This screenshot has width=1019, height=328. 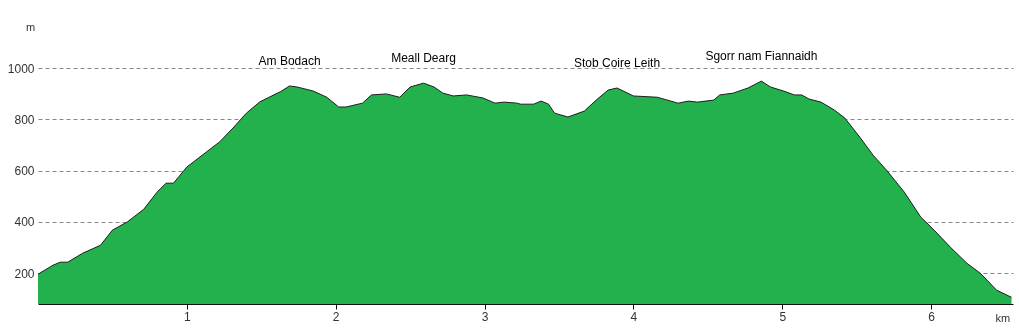 I want to click on x-tick-label: 1, so click(x=188, y=316).